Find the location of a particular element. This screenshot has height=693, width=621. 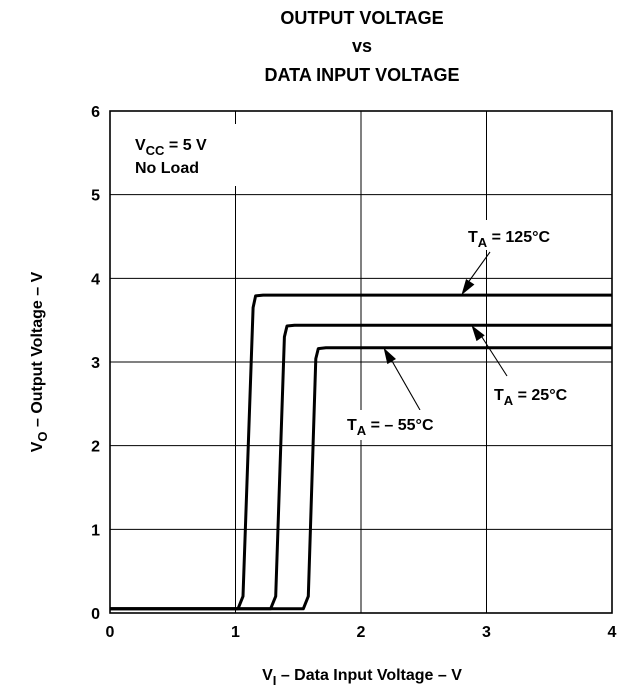

x-tick-label-3: 3 is located at coordinates (486, 632).